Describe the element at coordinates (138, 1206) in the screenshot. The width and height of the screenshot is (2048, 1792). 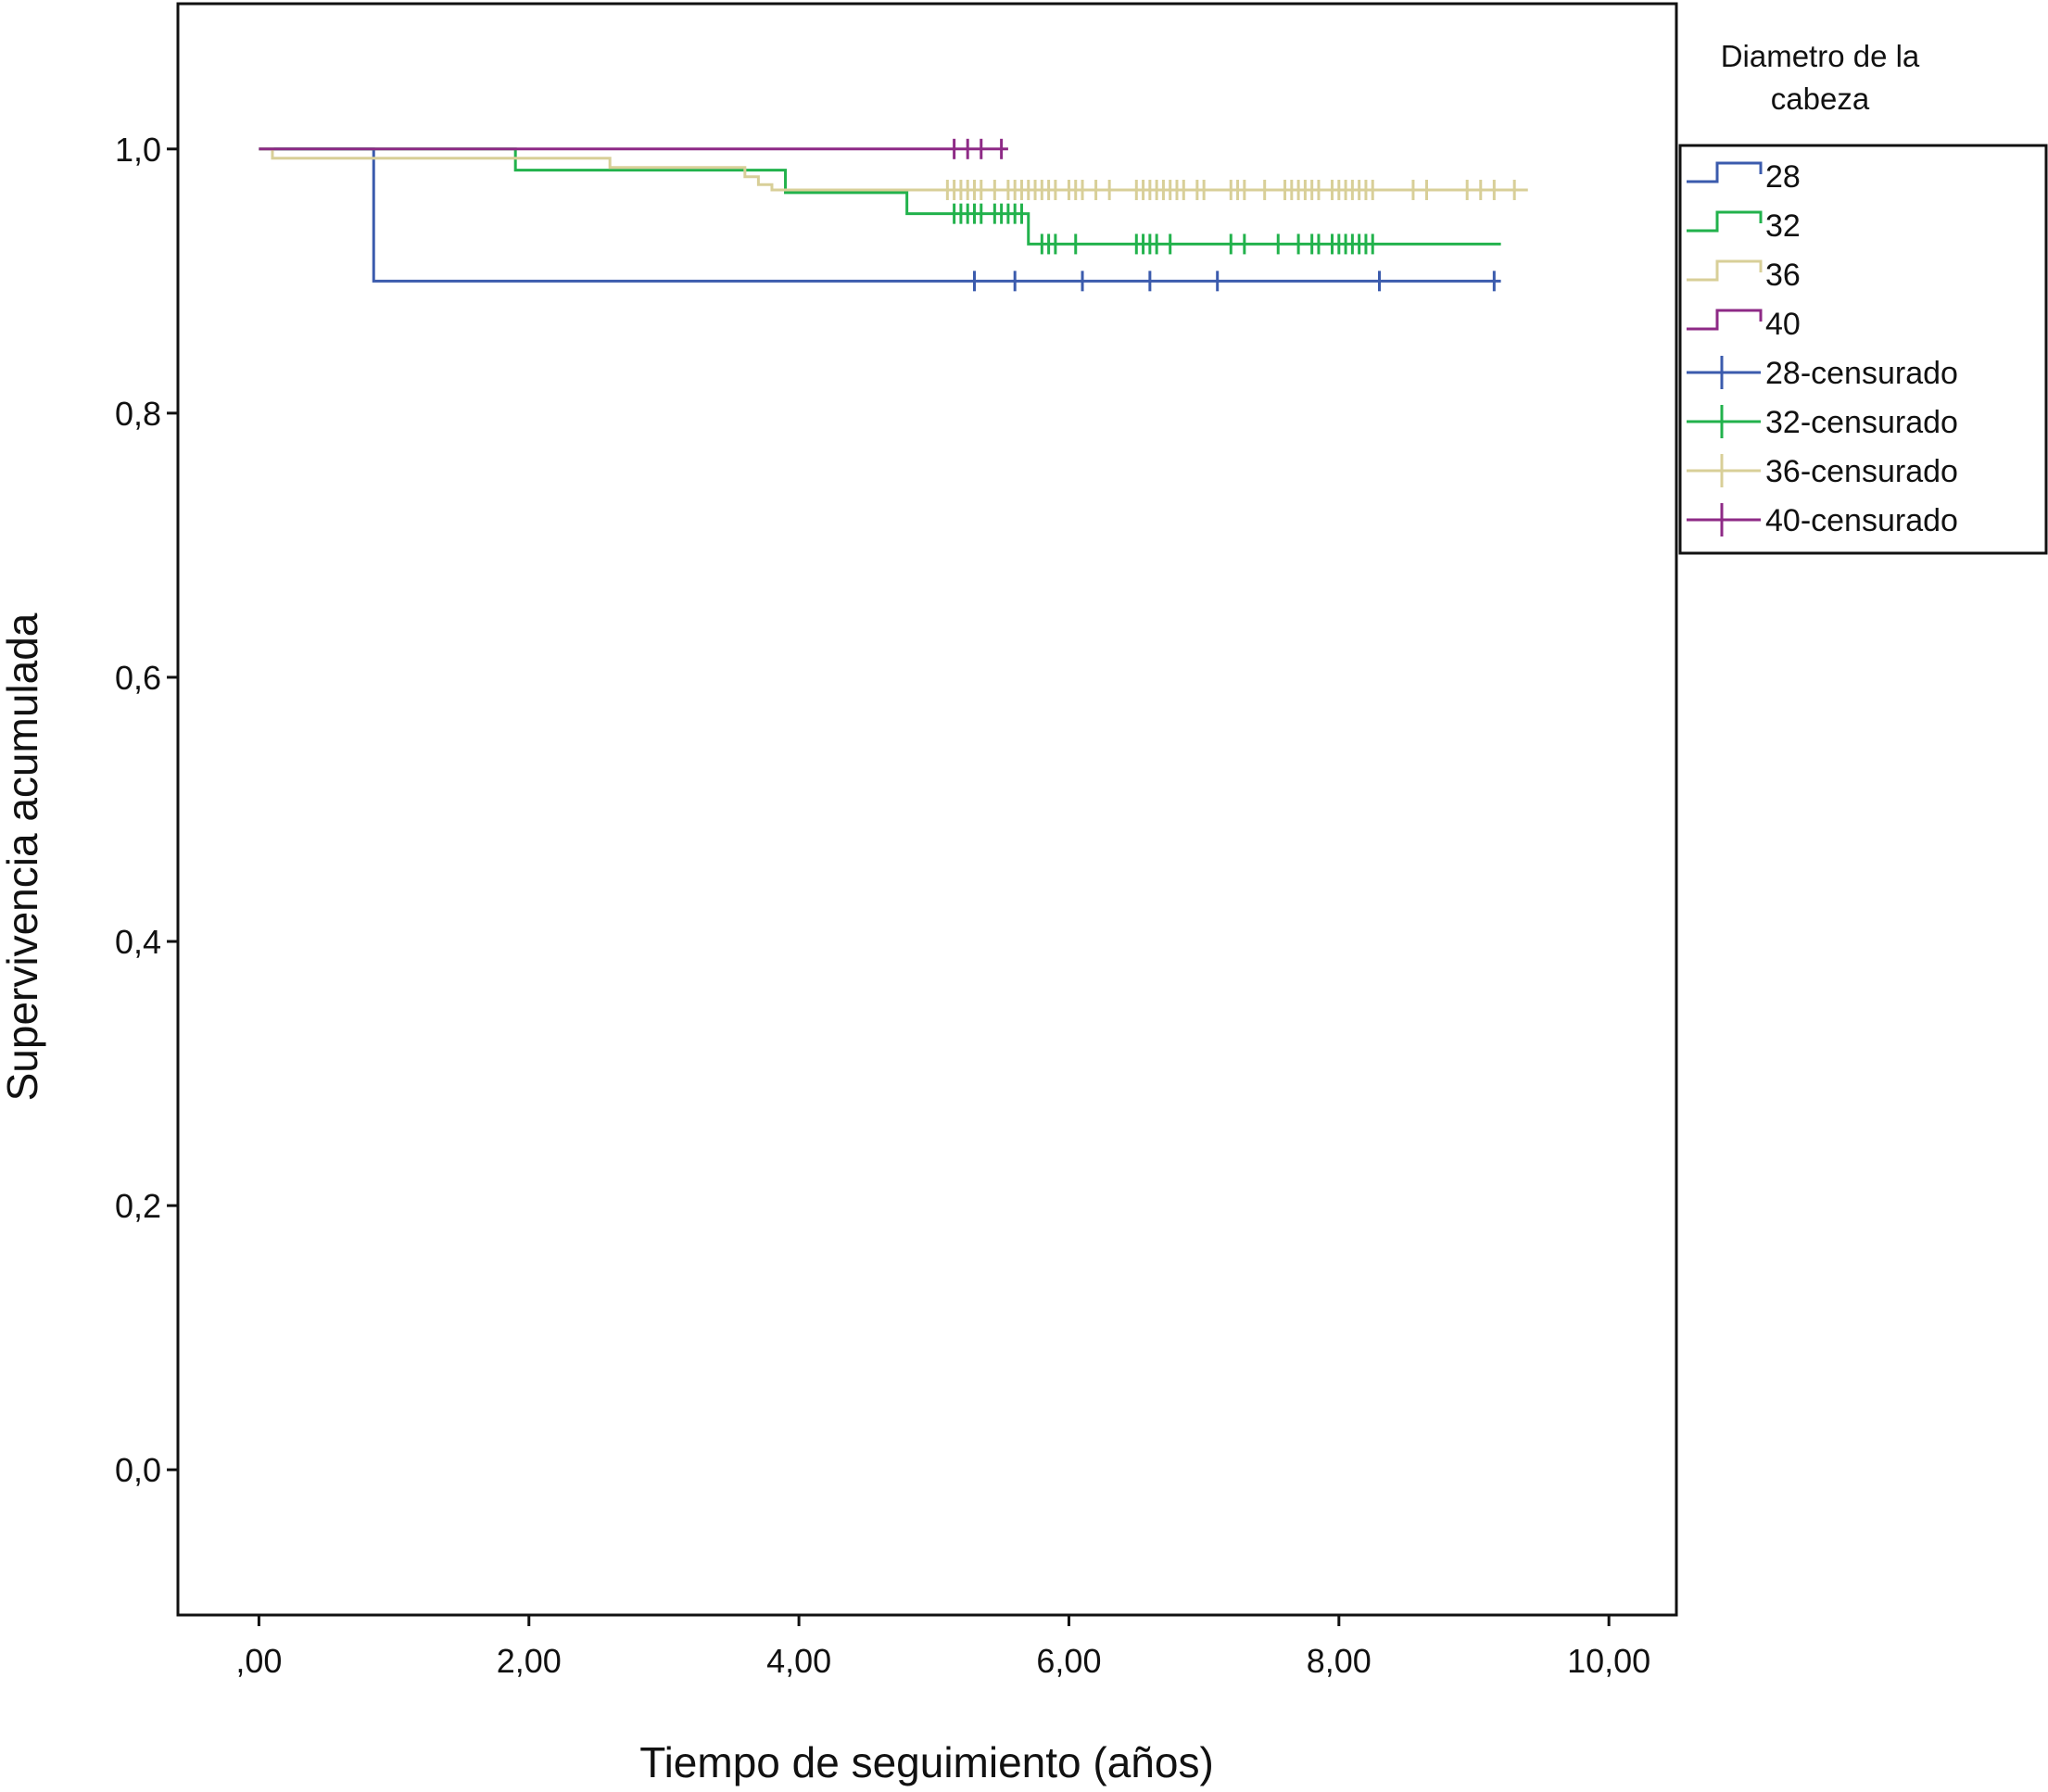
I see `y-tick-label: 0,2` at that location.